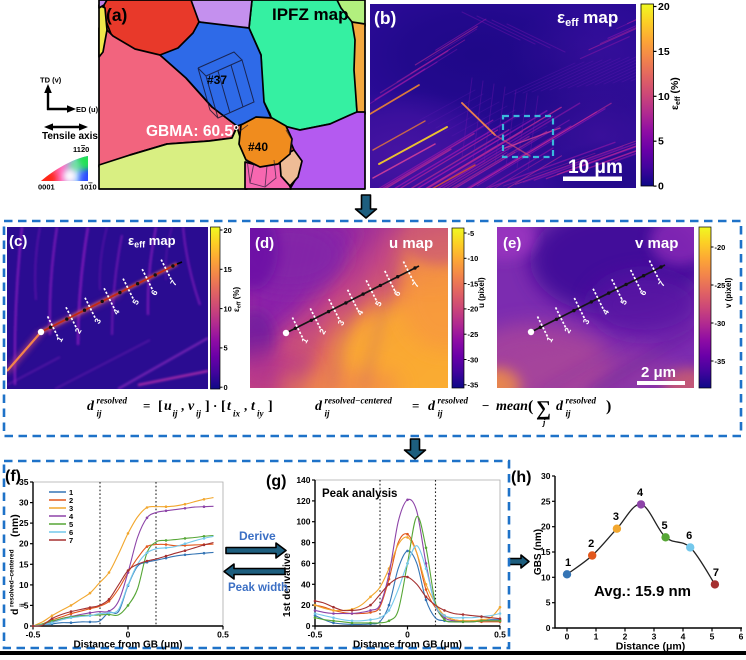 This screenshot has width=746, height=660. What do you see at coordinates (229, 406) in the screenshot?
I see `svg-text: t` at bounding box center [229, 406].